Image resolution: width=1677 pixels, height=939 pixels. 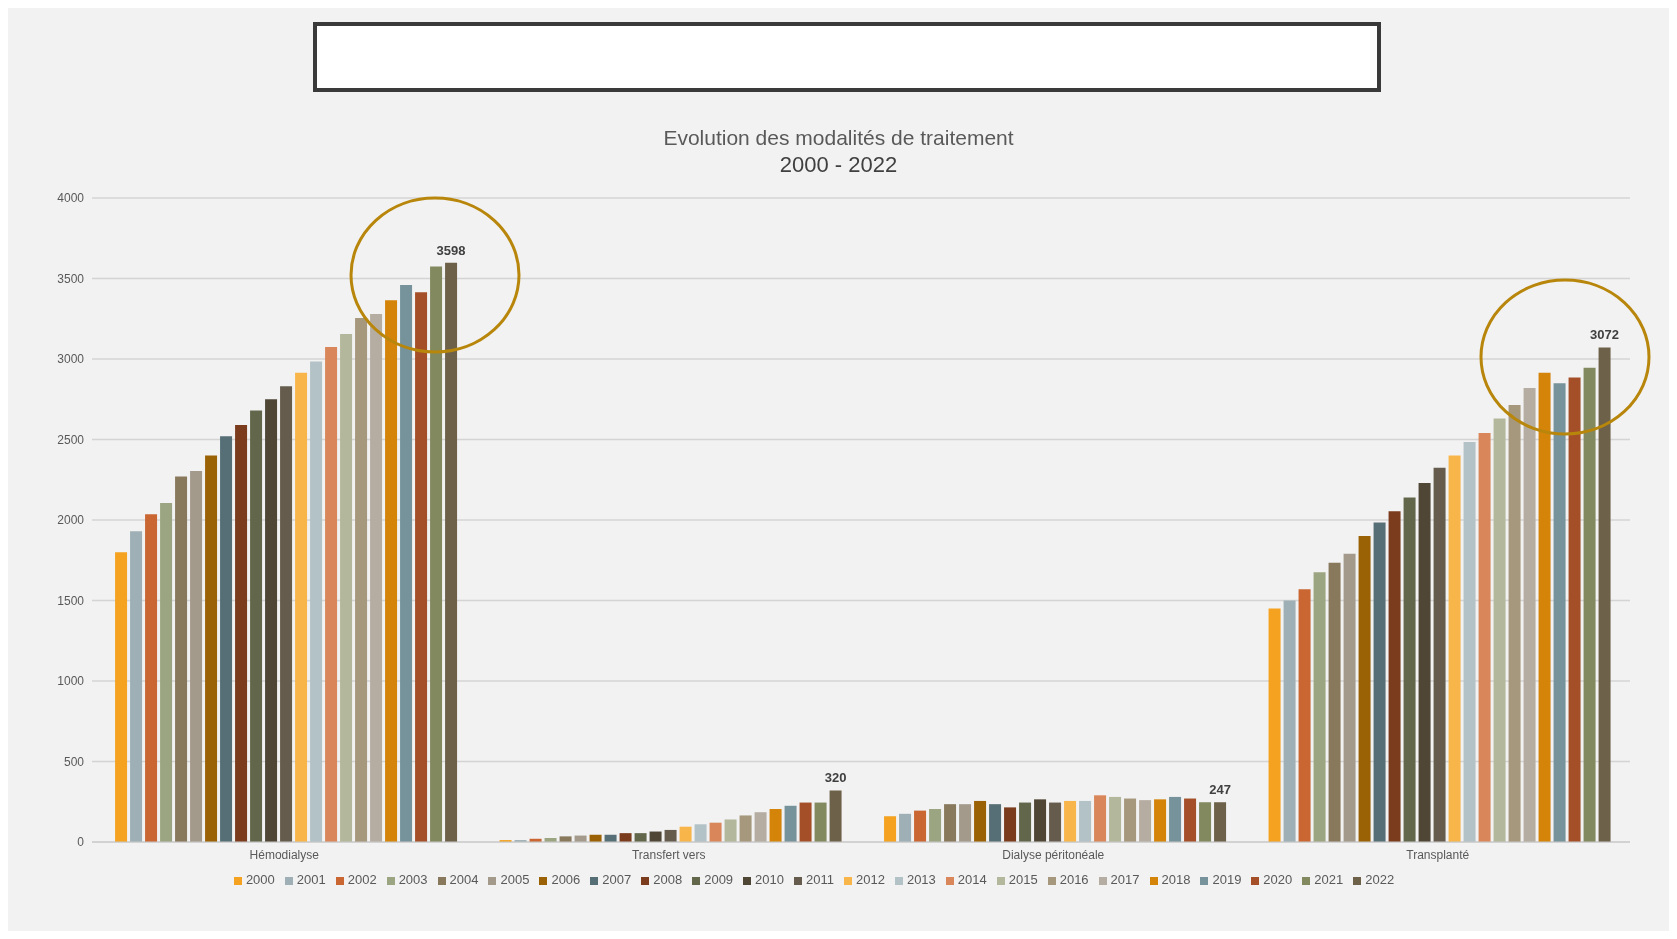 I want to click on legend-label: 2019, so click(x=1227, y=879).